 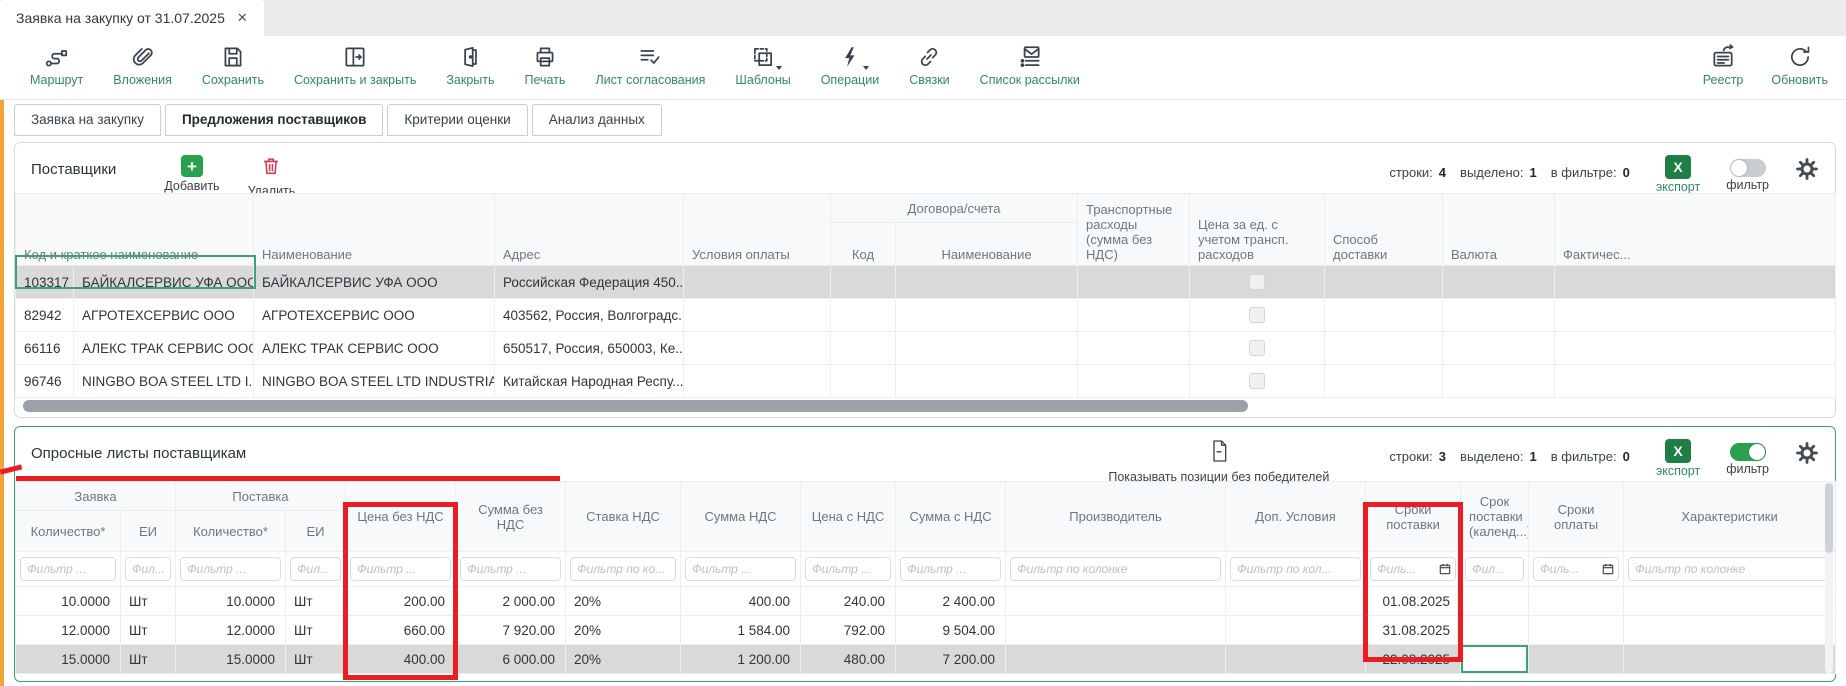 I want to click on cell-code: 103317, so click(x=44, y=282).